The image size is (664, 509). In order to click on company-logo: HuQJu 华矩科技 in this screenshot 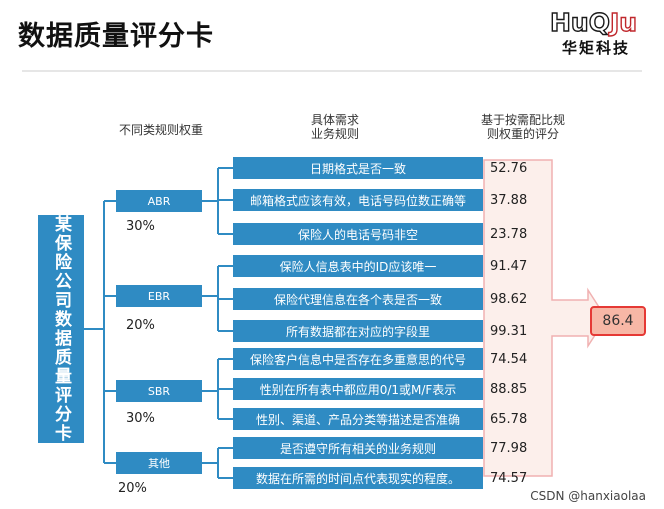, I will do `click(602, 33)`.